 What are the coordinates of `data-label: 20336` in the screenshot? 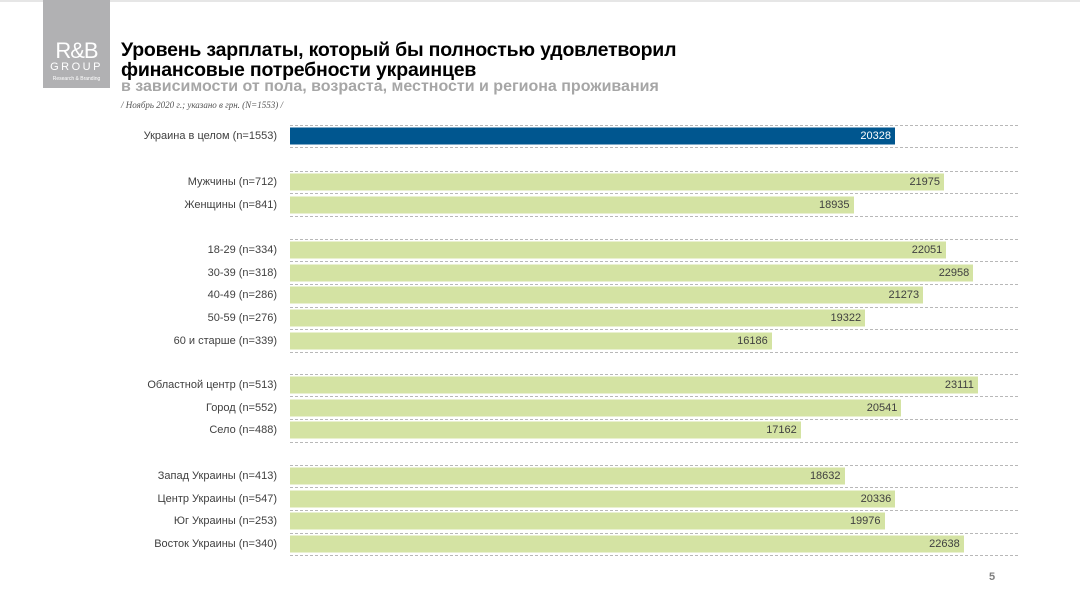 It's located at (876, 498).